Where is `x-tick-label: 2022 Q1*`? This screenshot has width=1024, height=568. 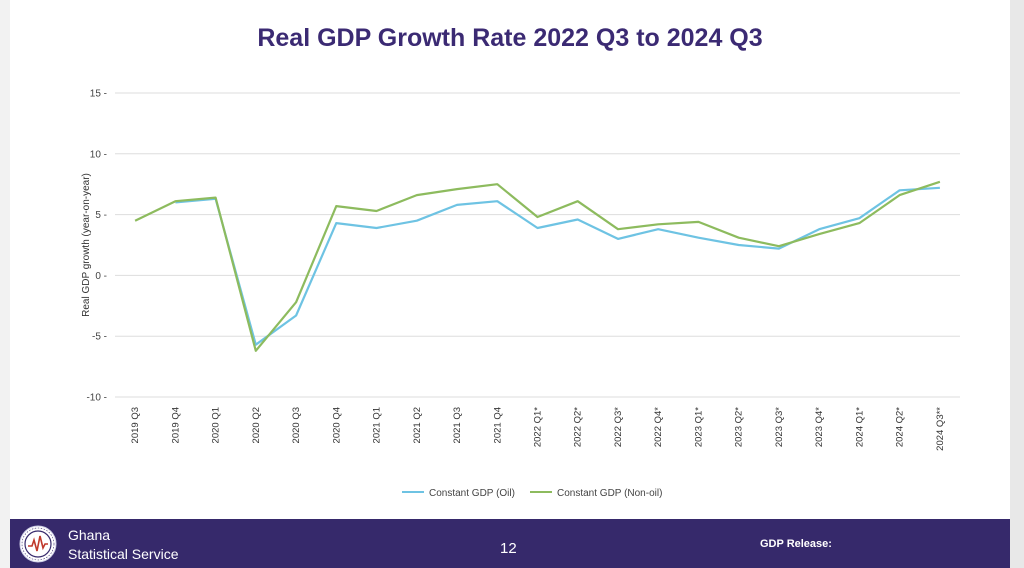 x-tick-label: 2022 Q1* is located at coordinates (538, 427).